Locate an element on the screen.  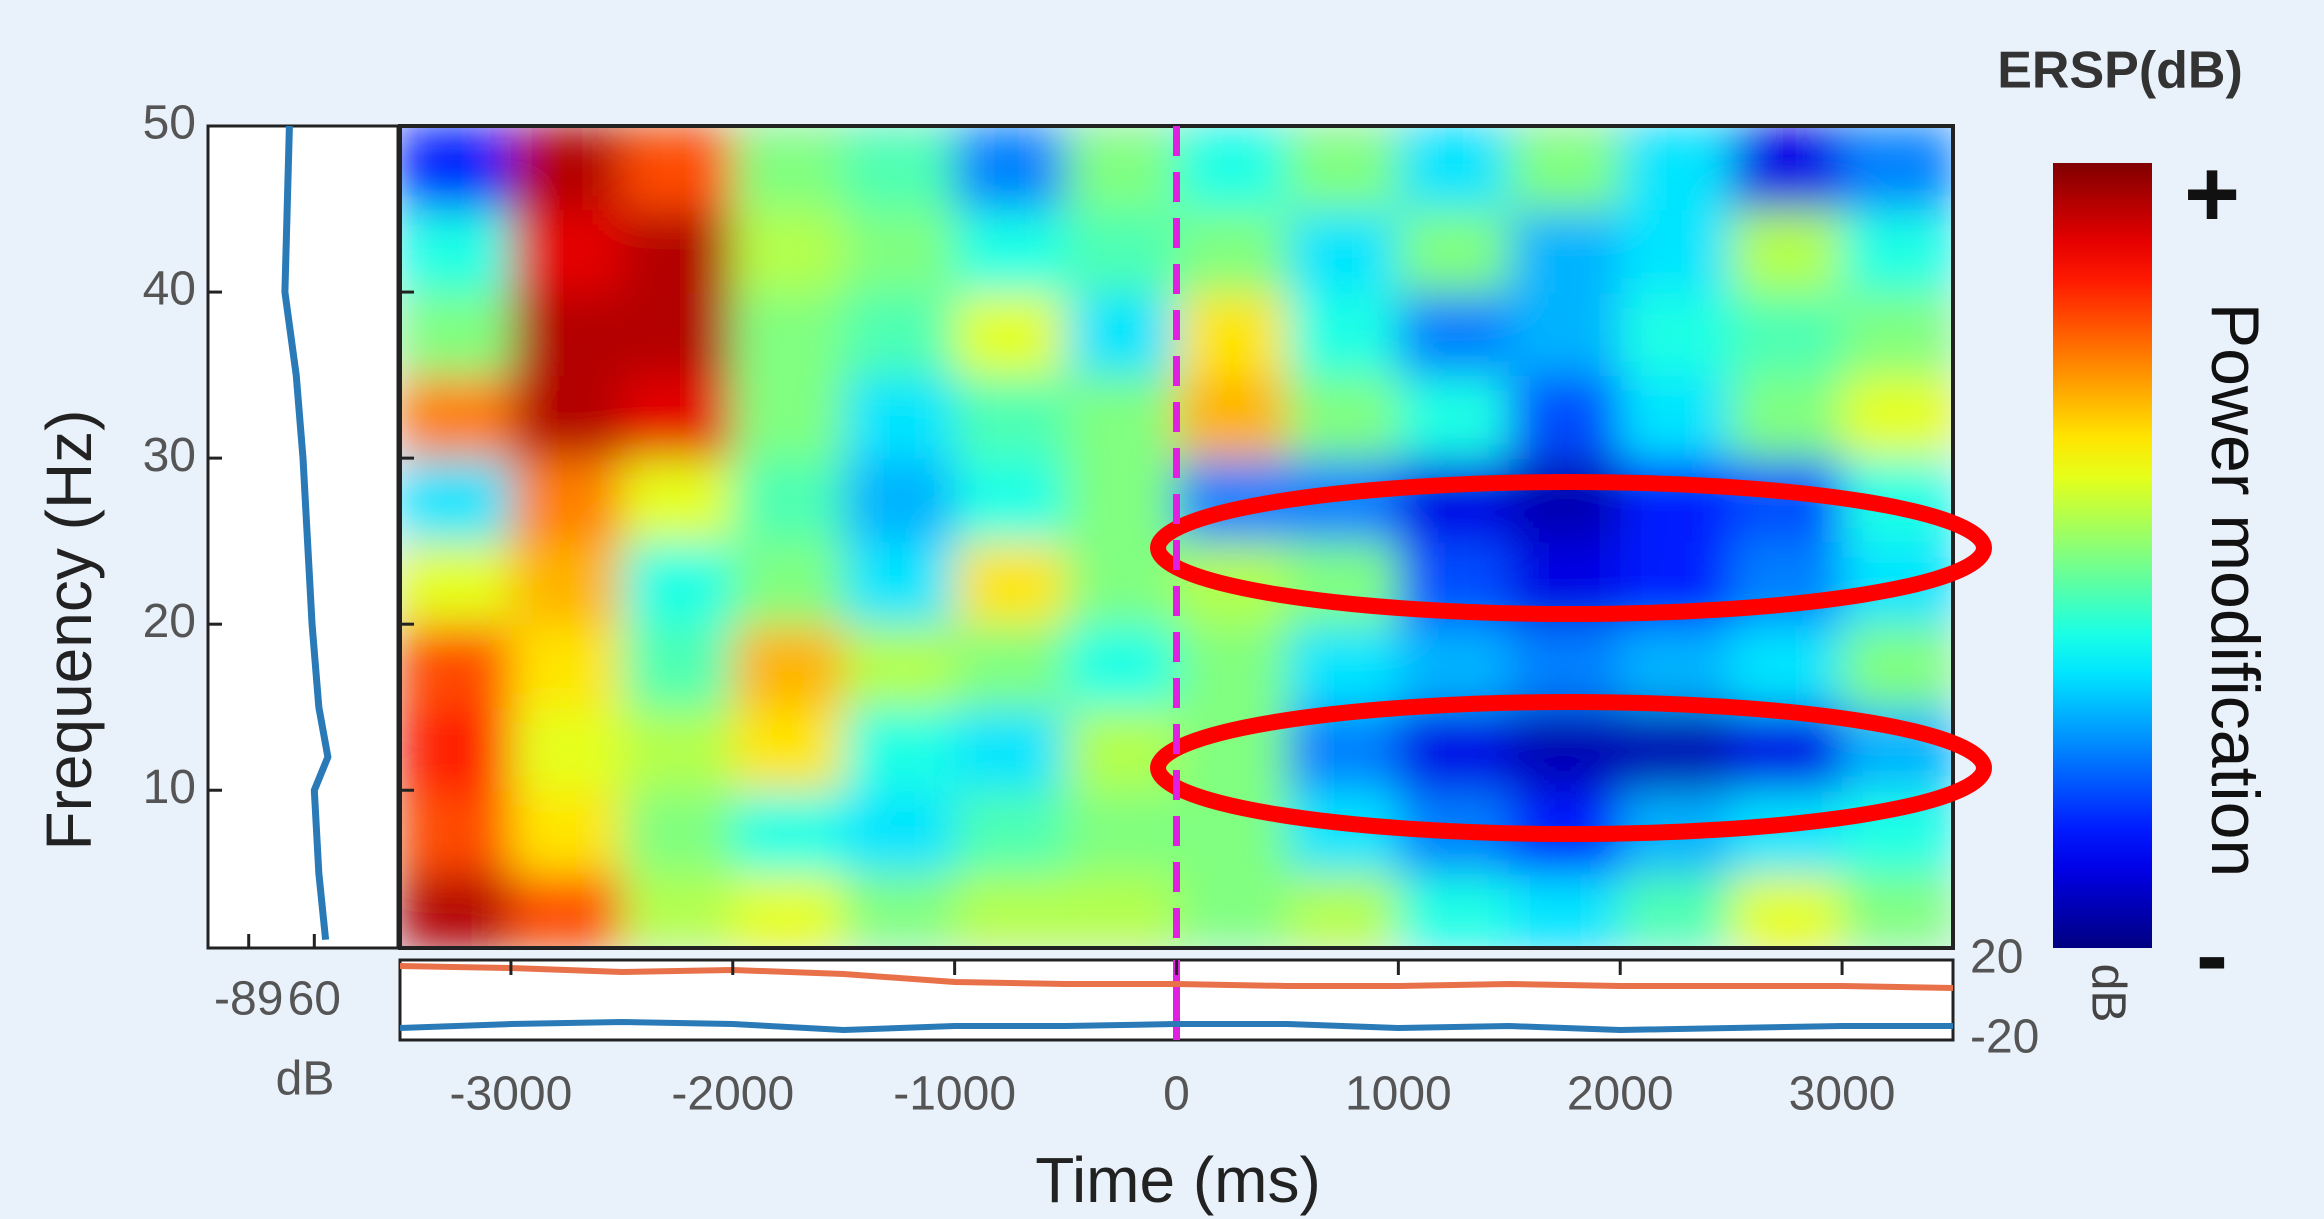
baseline-axis-label: dB is located at coordinates (305, 1079).